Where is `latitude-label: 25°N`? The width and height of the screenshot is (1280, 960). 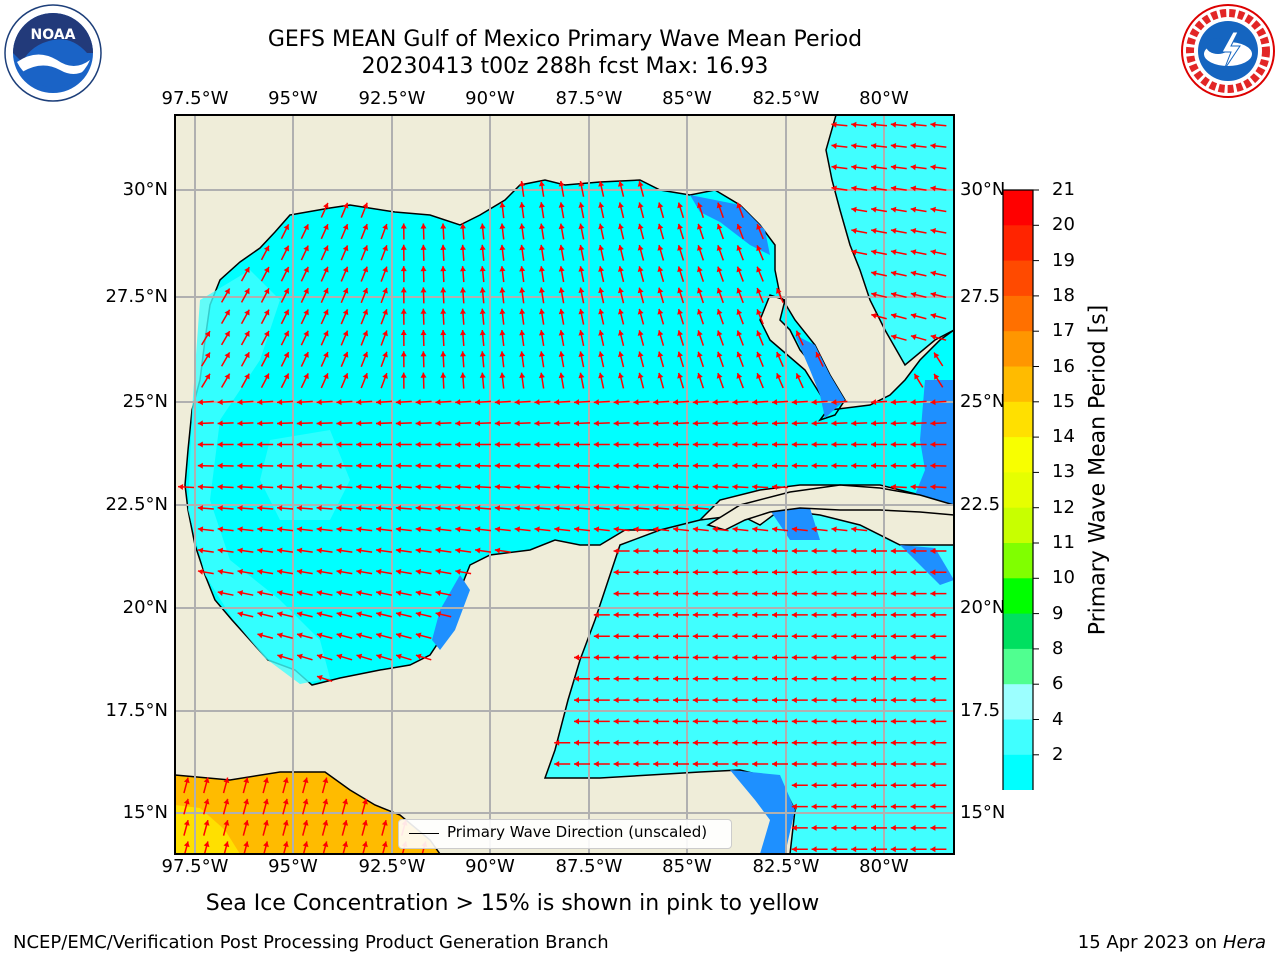 latitude-label: 25°N is located at coordinates (983, 401).